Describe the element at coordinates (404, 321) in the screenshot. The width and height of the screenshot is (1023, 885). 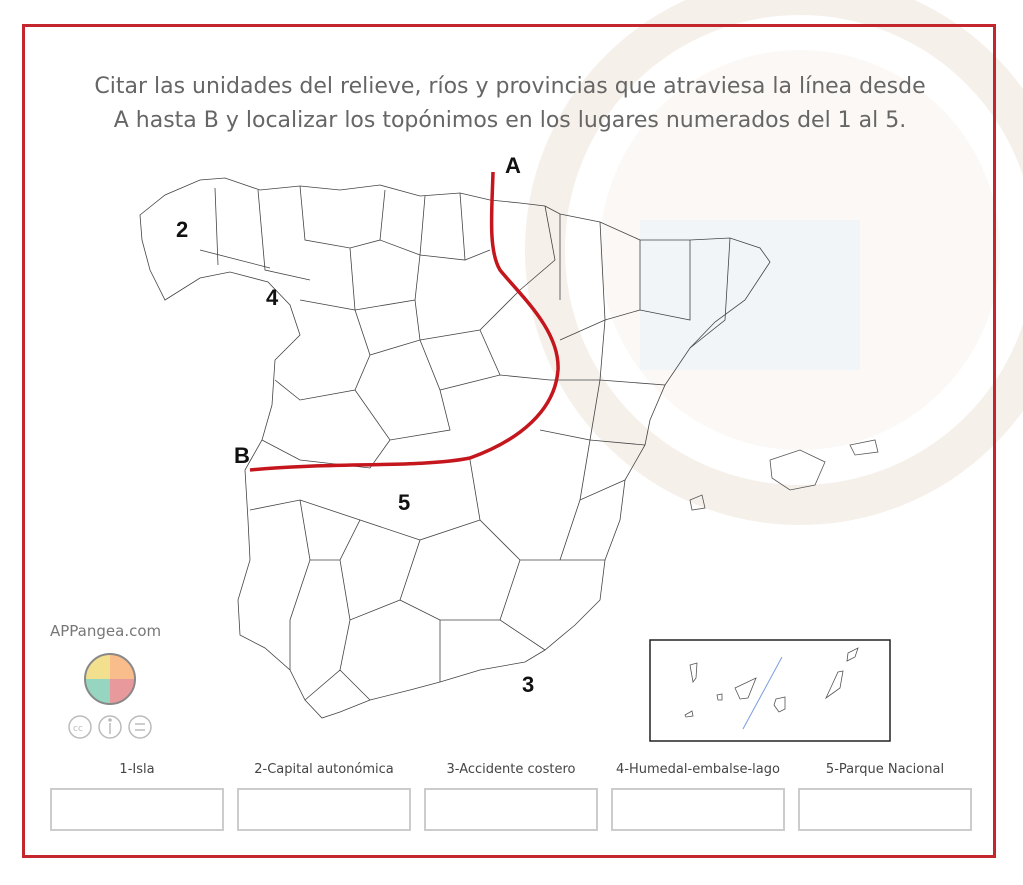
I see `route-a-to-b` at that location.